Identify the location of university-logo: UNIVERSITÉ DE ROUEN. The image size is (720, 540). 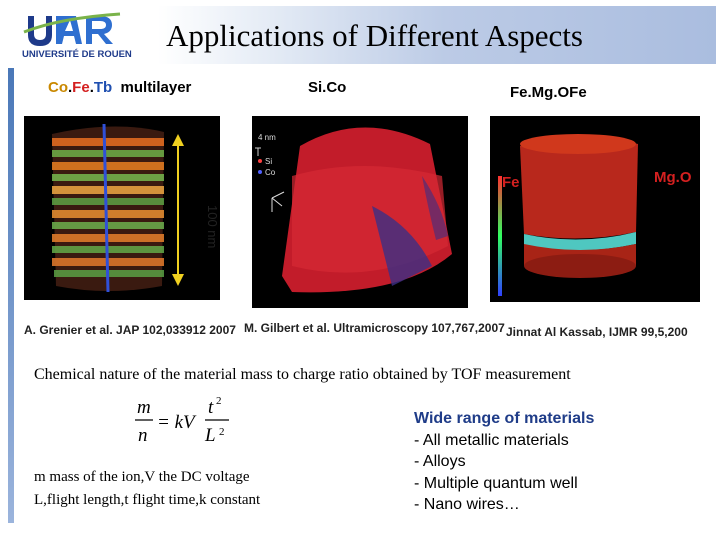
(90, 35).